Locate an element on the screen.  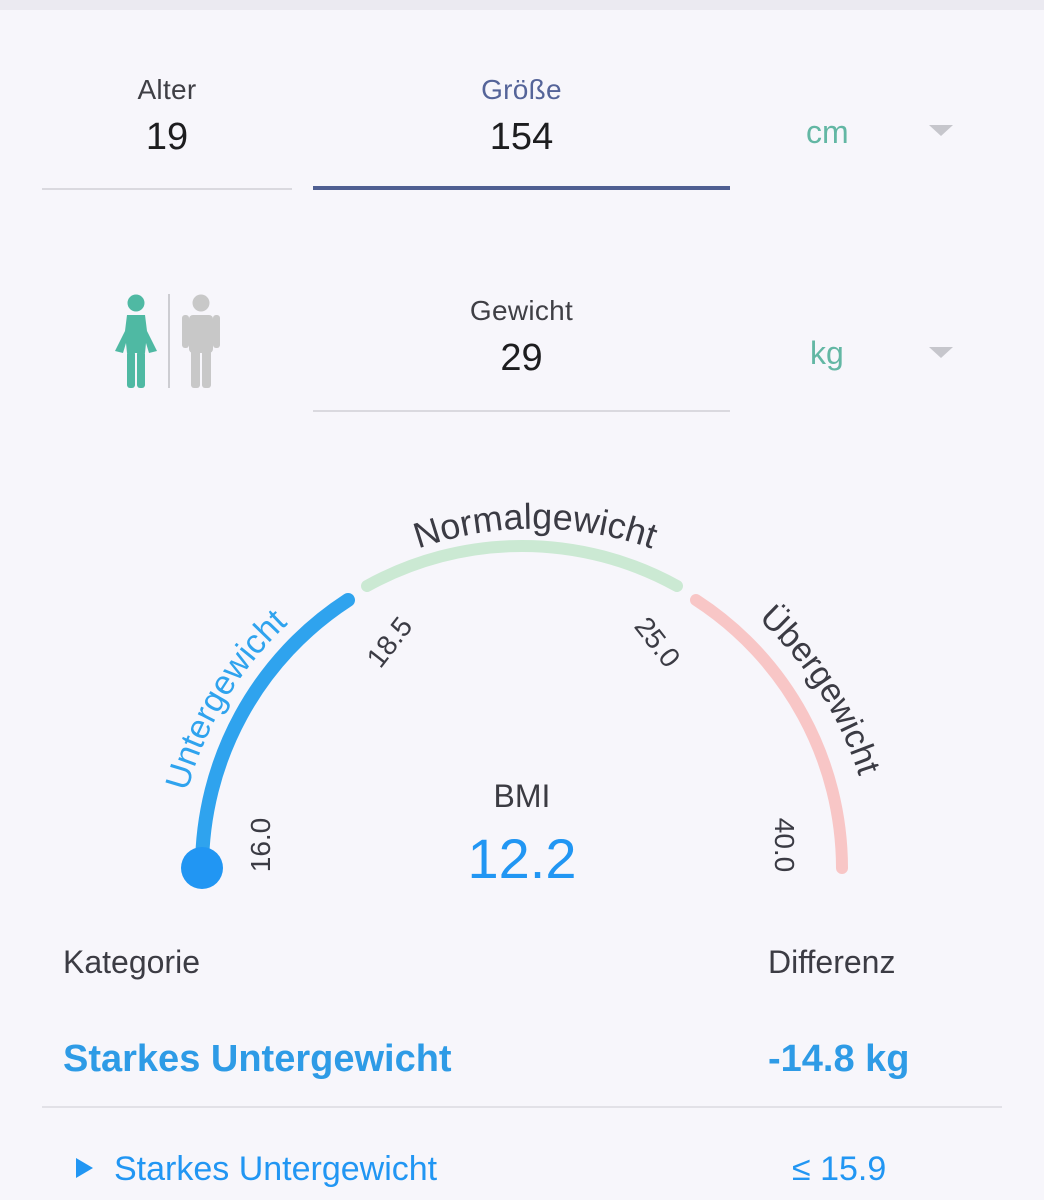
male-icon is located at coordinates (201, 341).